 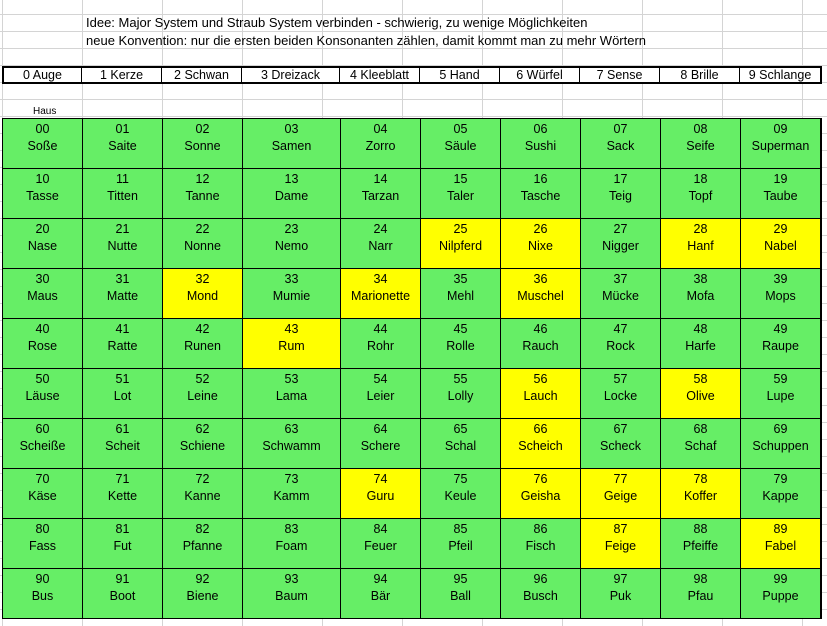 I want to click on table-cell: 93 Baum, so click(x=292, y=594).